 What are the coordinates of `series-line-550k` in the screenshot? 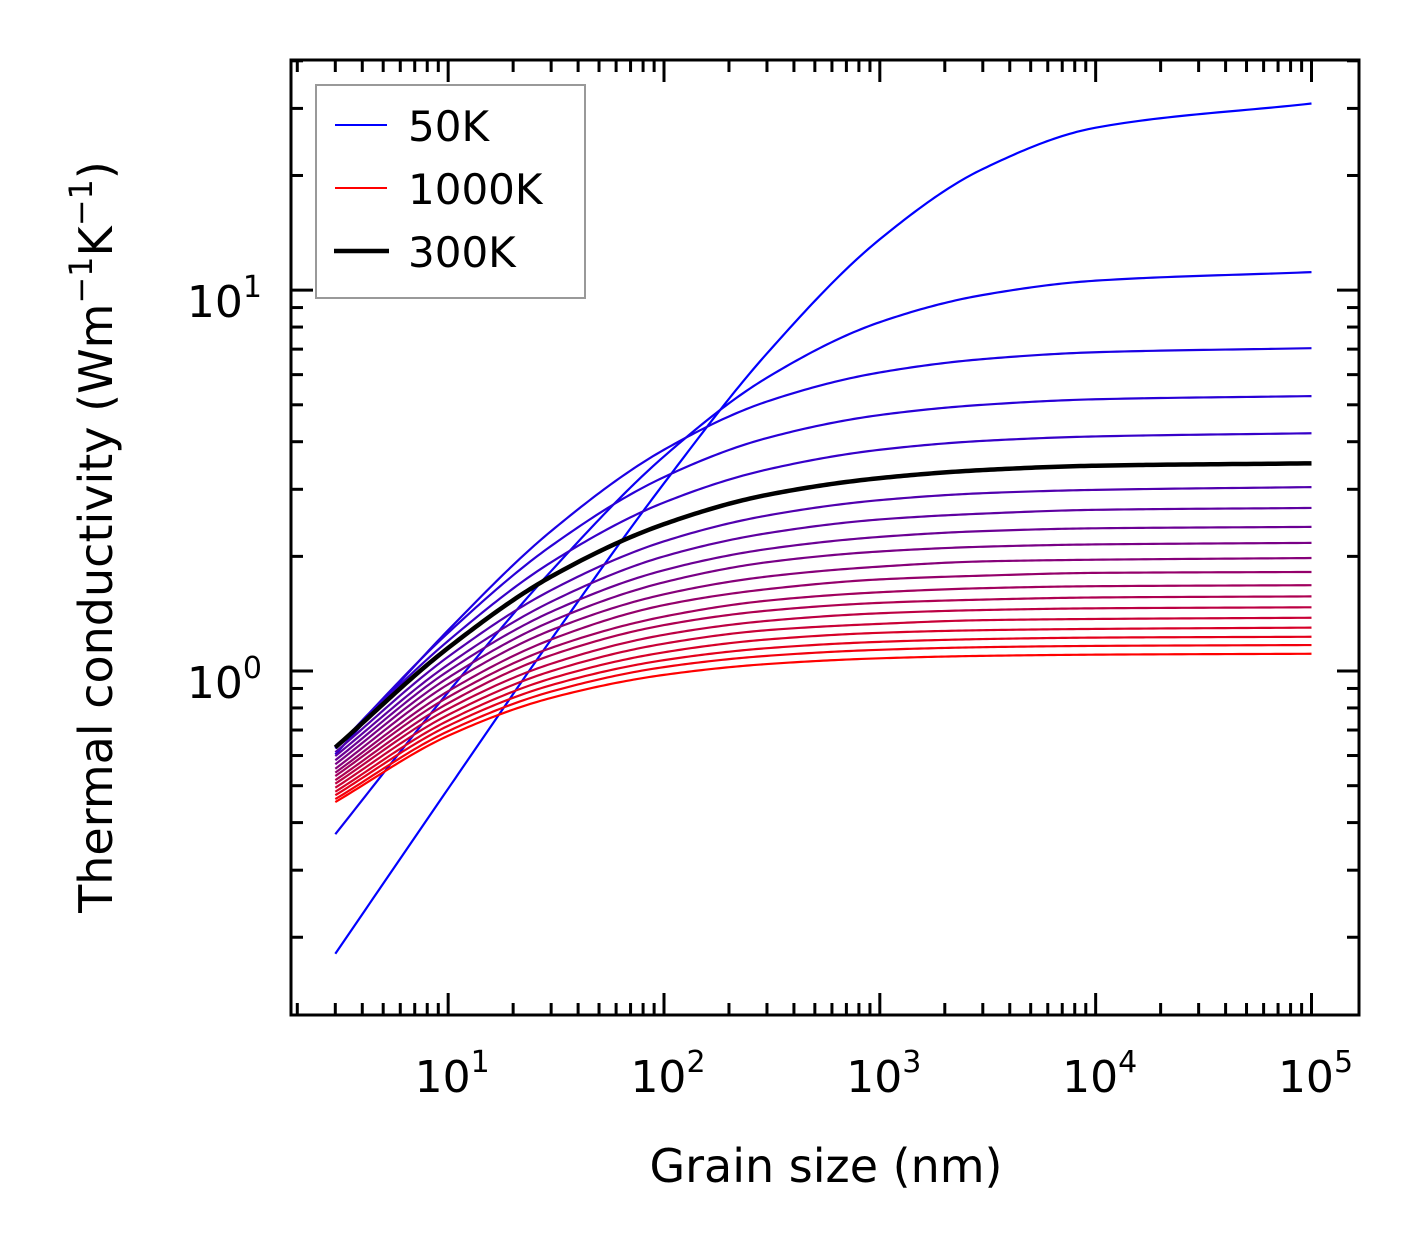 It's located at (823, 663).